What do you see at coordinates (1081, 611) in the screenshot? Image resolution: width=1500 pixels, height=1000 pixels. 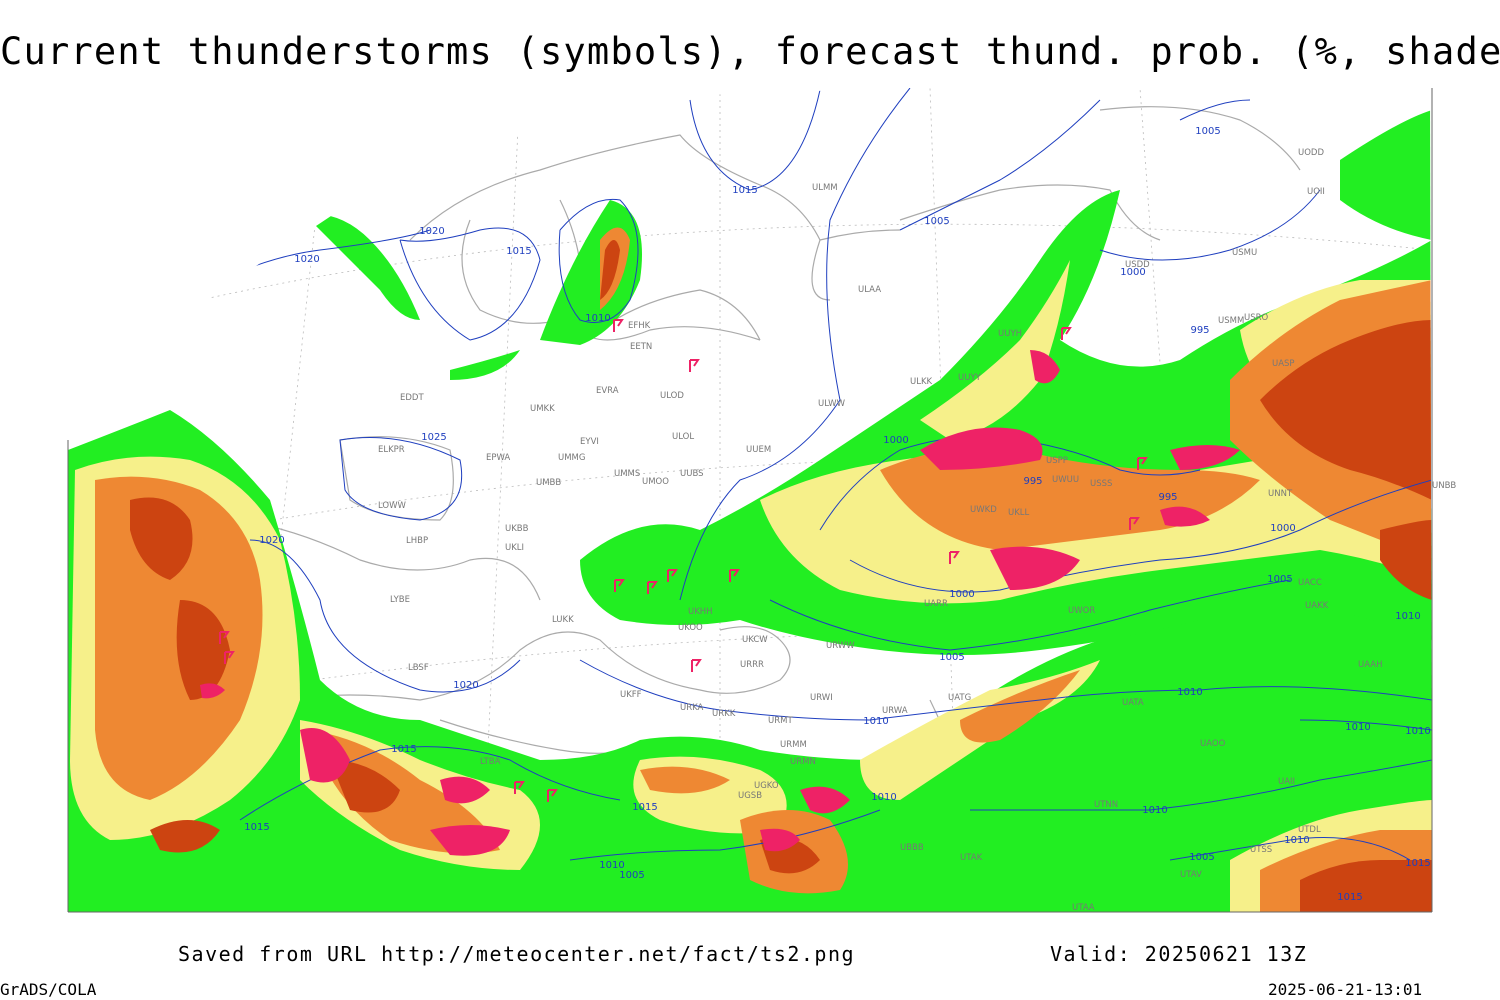 I see `station-label: UWOR` at bounding box center [1081, 611].